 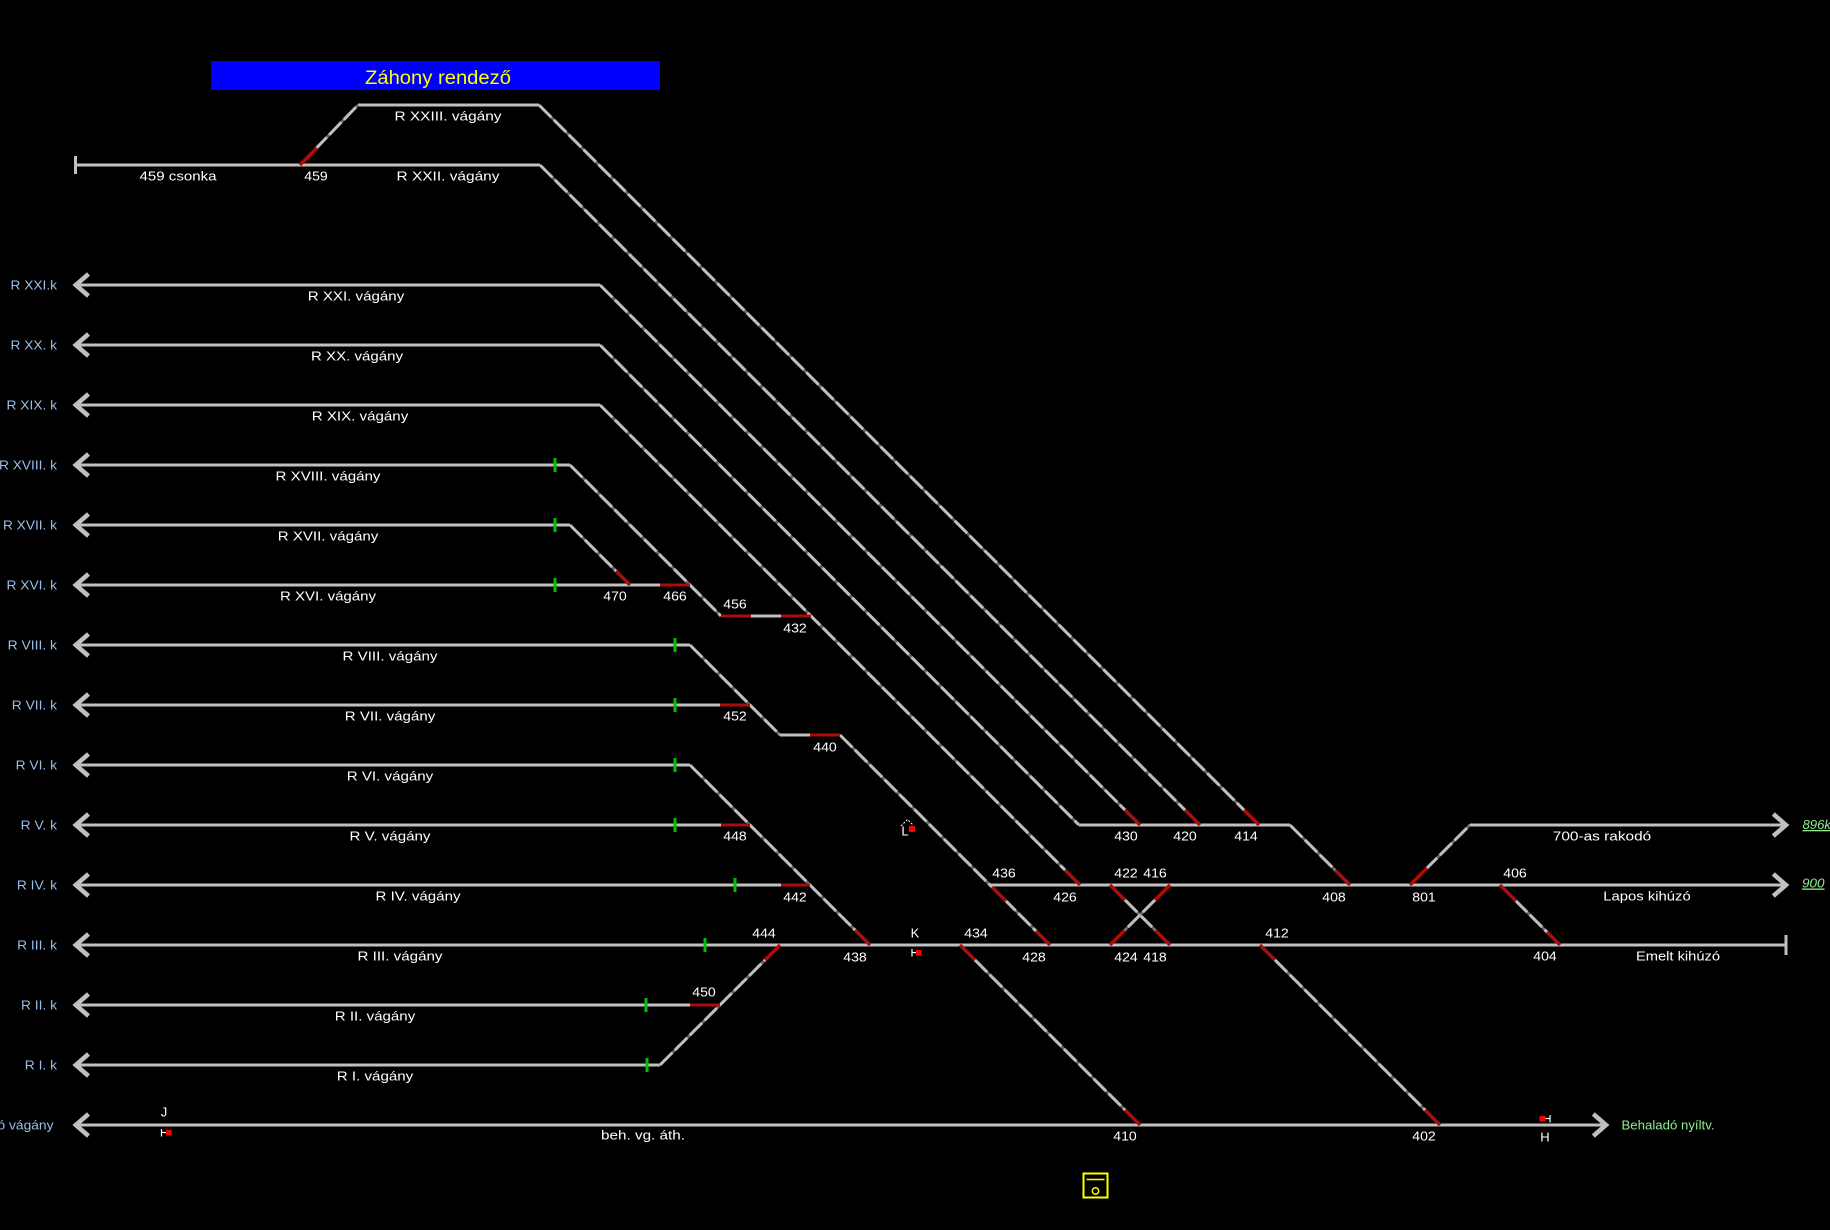 I want to click on svg-text: R XXII. vágány, so click(x=449, y=176).